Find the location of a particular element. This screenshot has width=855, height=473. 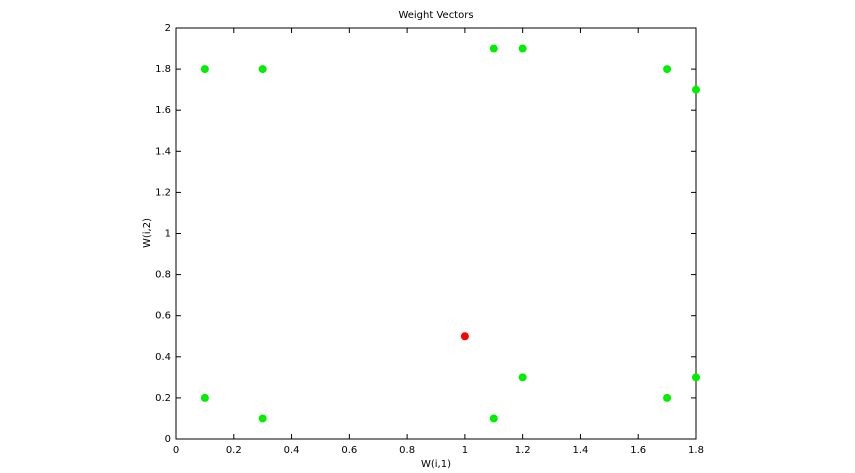

y-tick-label: 0.2 is located at coordinates (163, 398).